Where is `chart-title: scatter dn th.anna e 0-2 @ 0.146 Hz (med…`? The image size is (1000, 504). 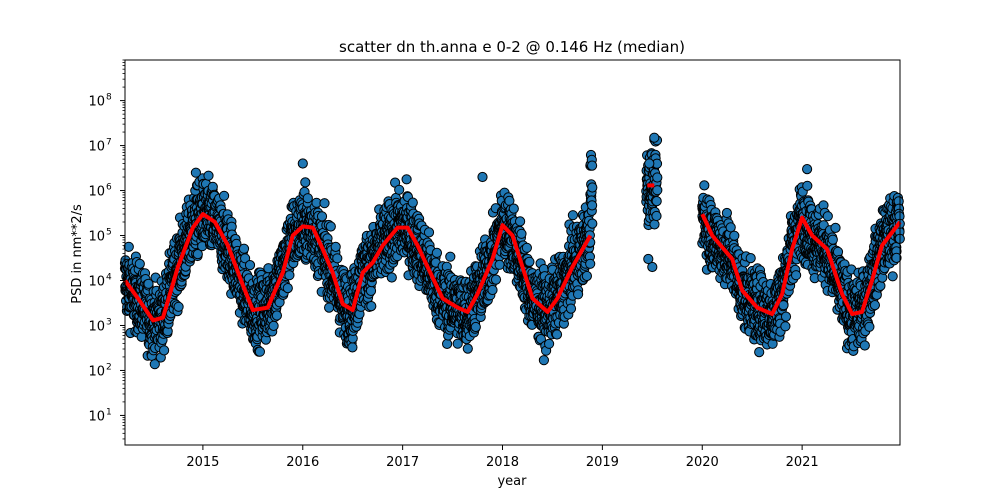 chart-title: scatter dn th.anna e 0-2 @ 0.146 Hz (med… is located at coordinates (512, 47).